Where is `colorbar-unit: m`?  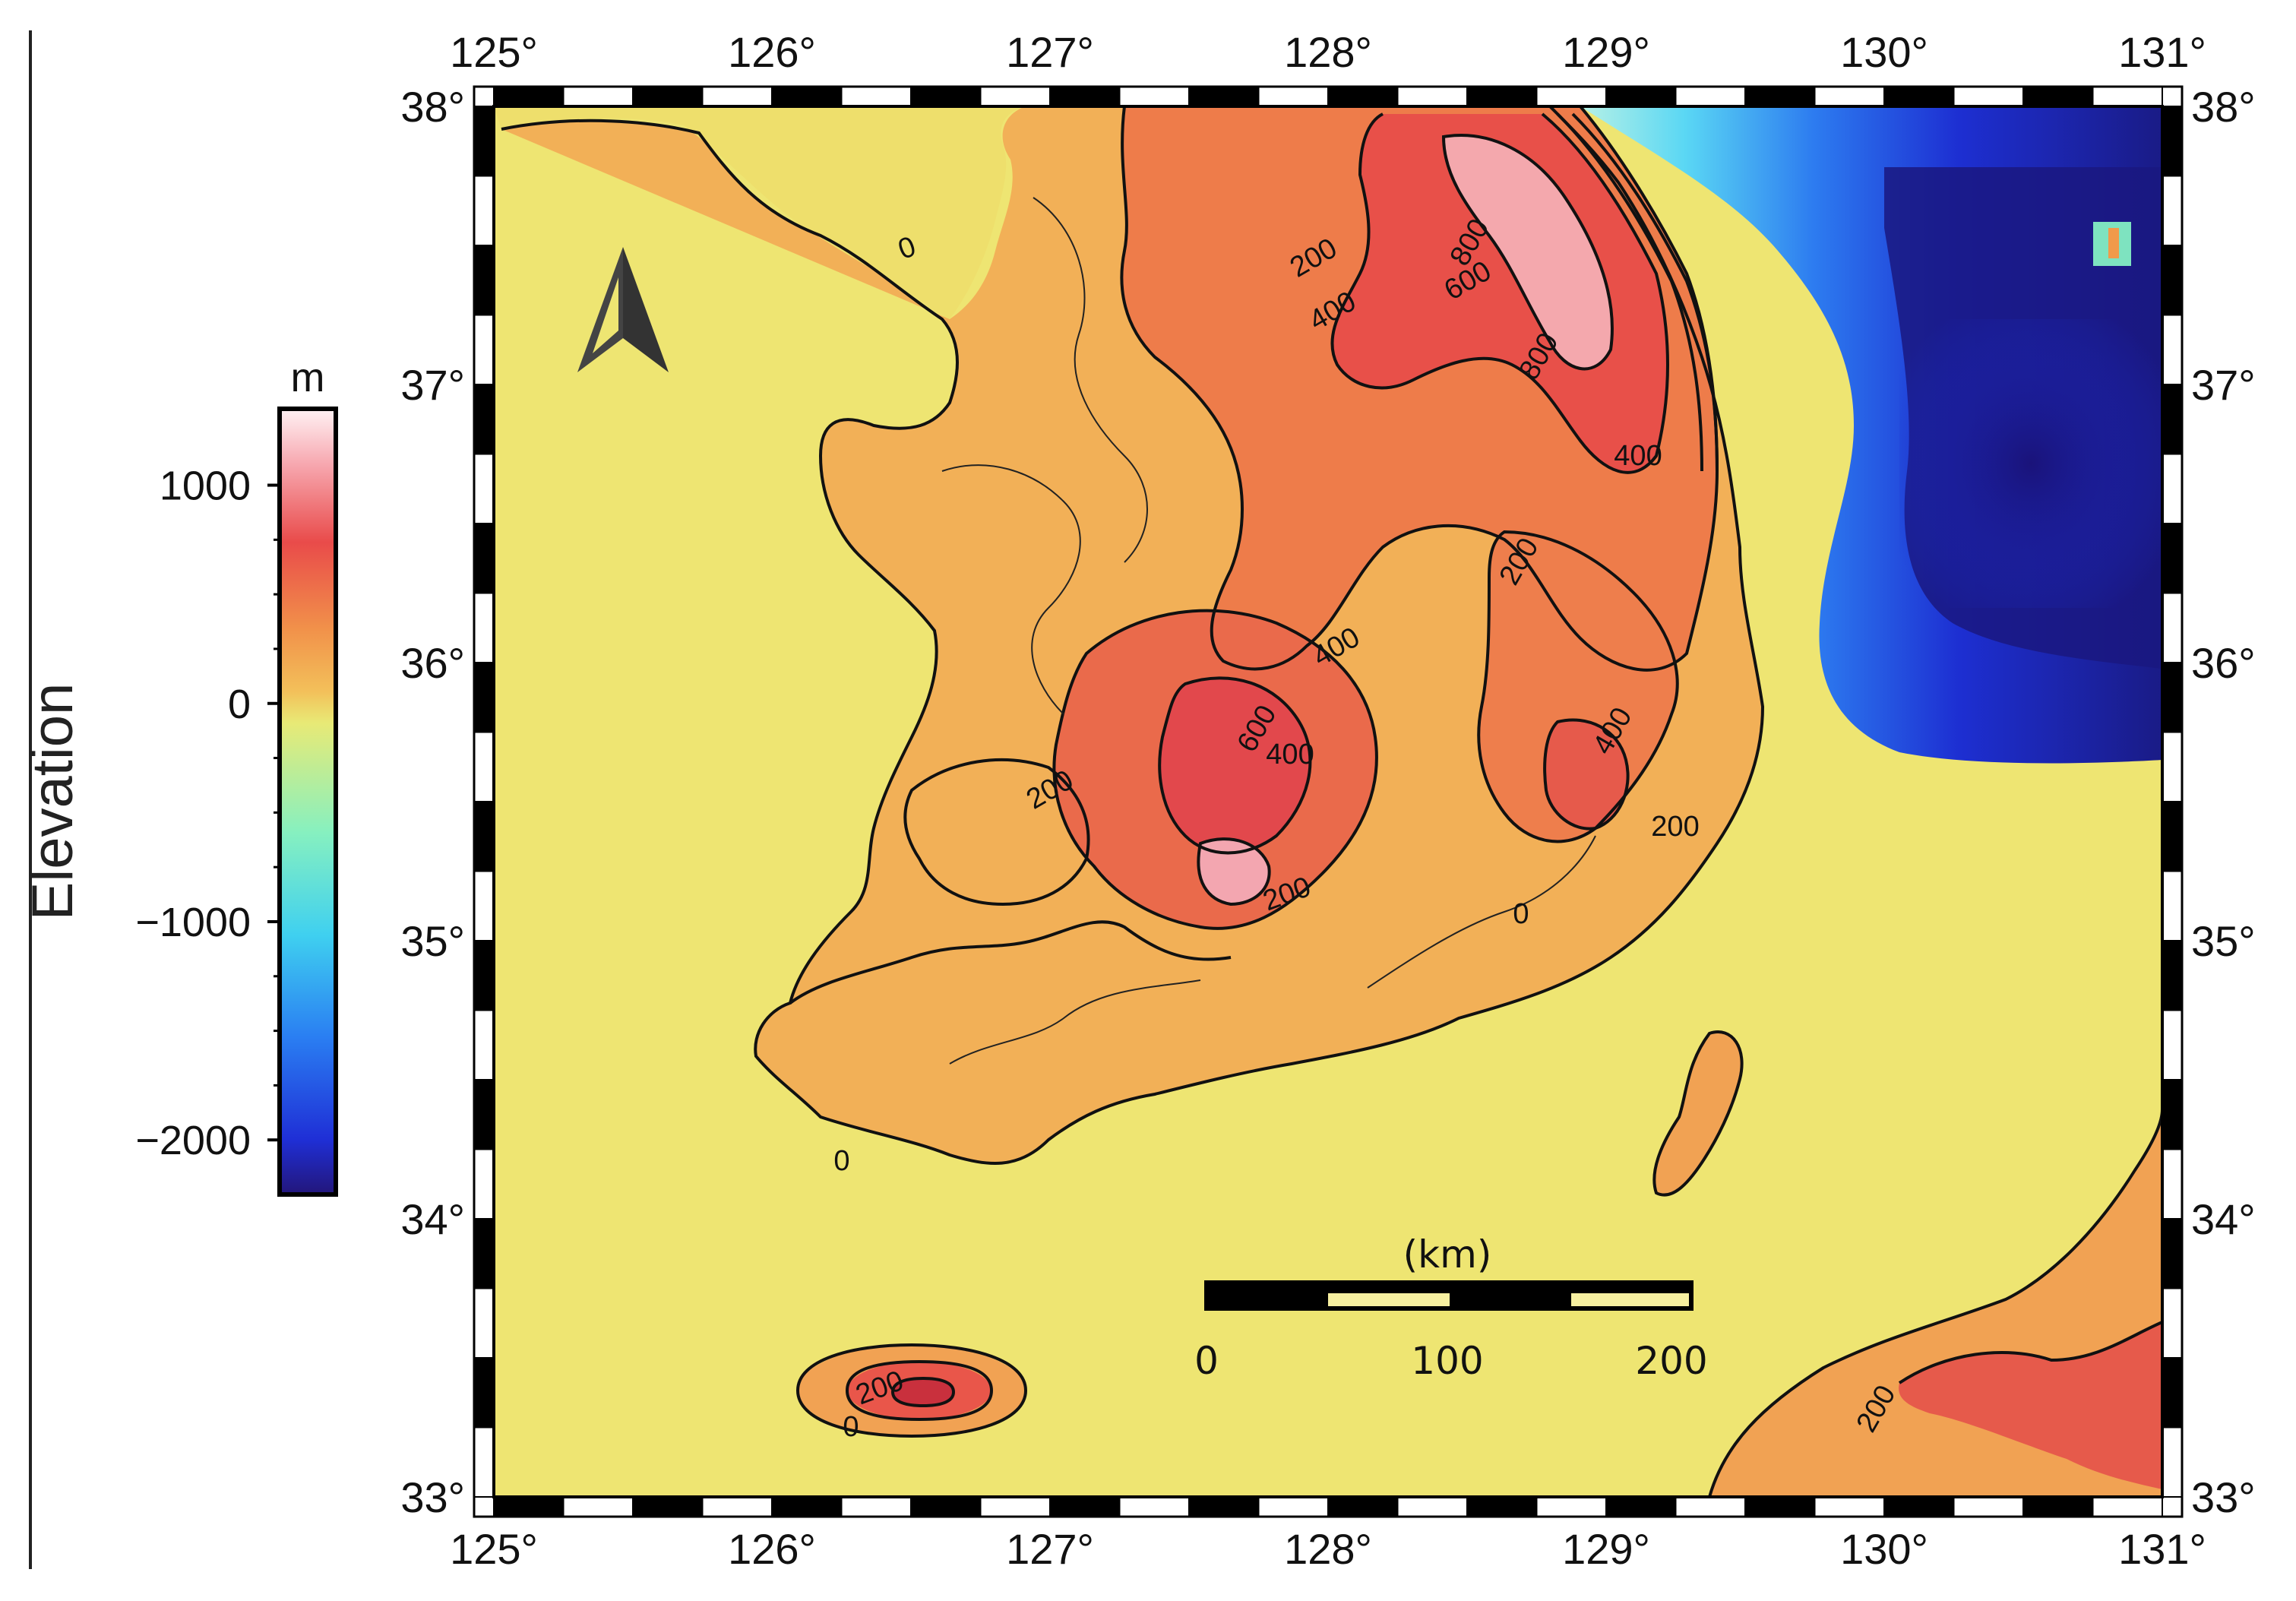 colorbar-unit: m is located at coordinates (308, 377).